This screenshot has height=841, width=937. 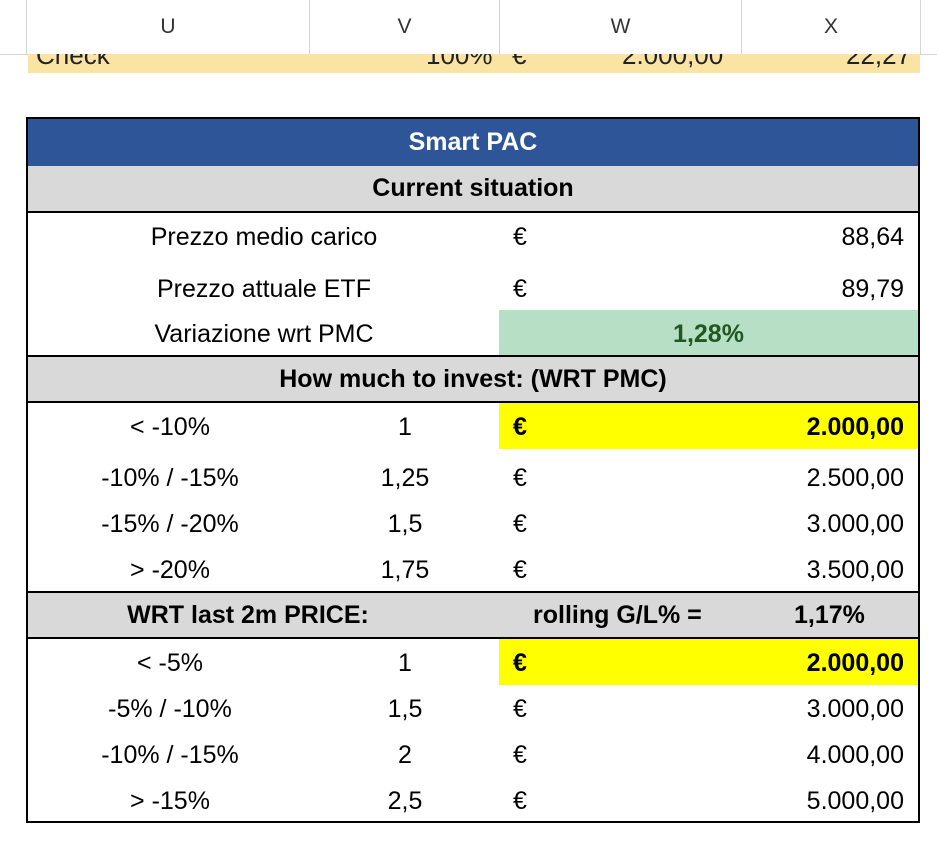 I want to click on last2m-heading: WRT last 2m PRICE:, so click(x=248, y=614).